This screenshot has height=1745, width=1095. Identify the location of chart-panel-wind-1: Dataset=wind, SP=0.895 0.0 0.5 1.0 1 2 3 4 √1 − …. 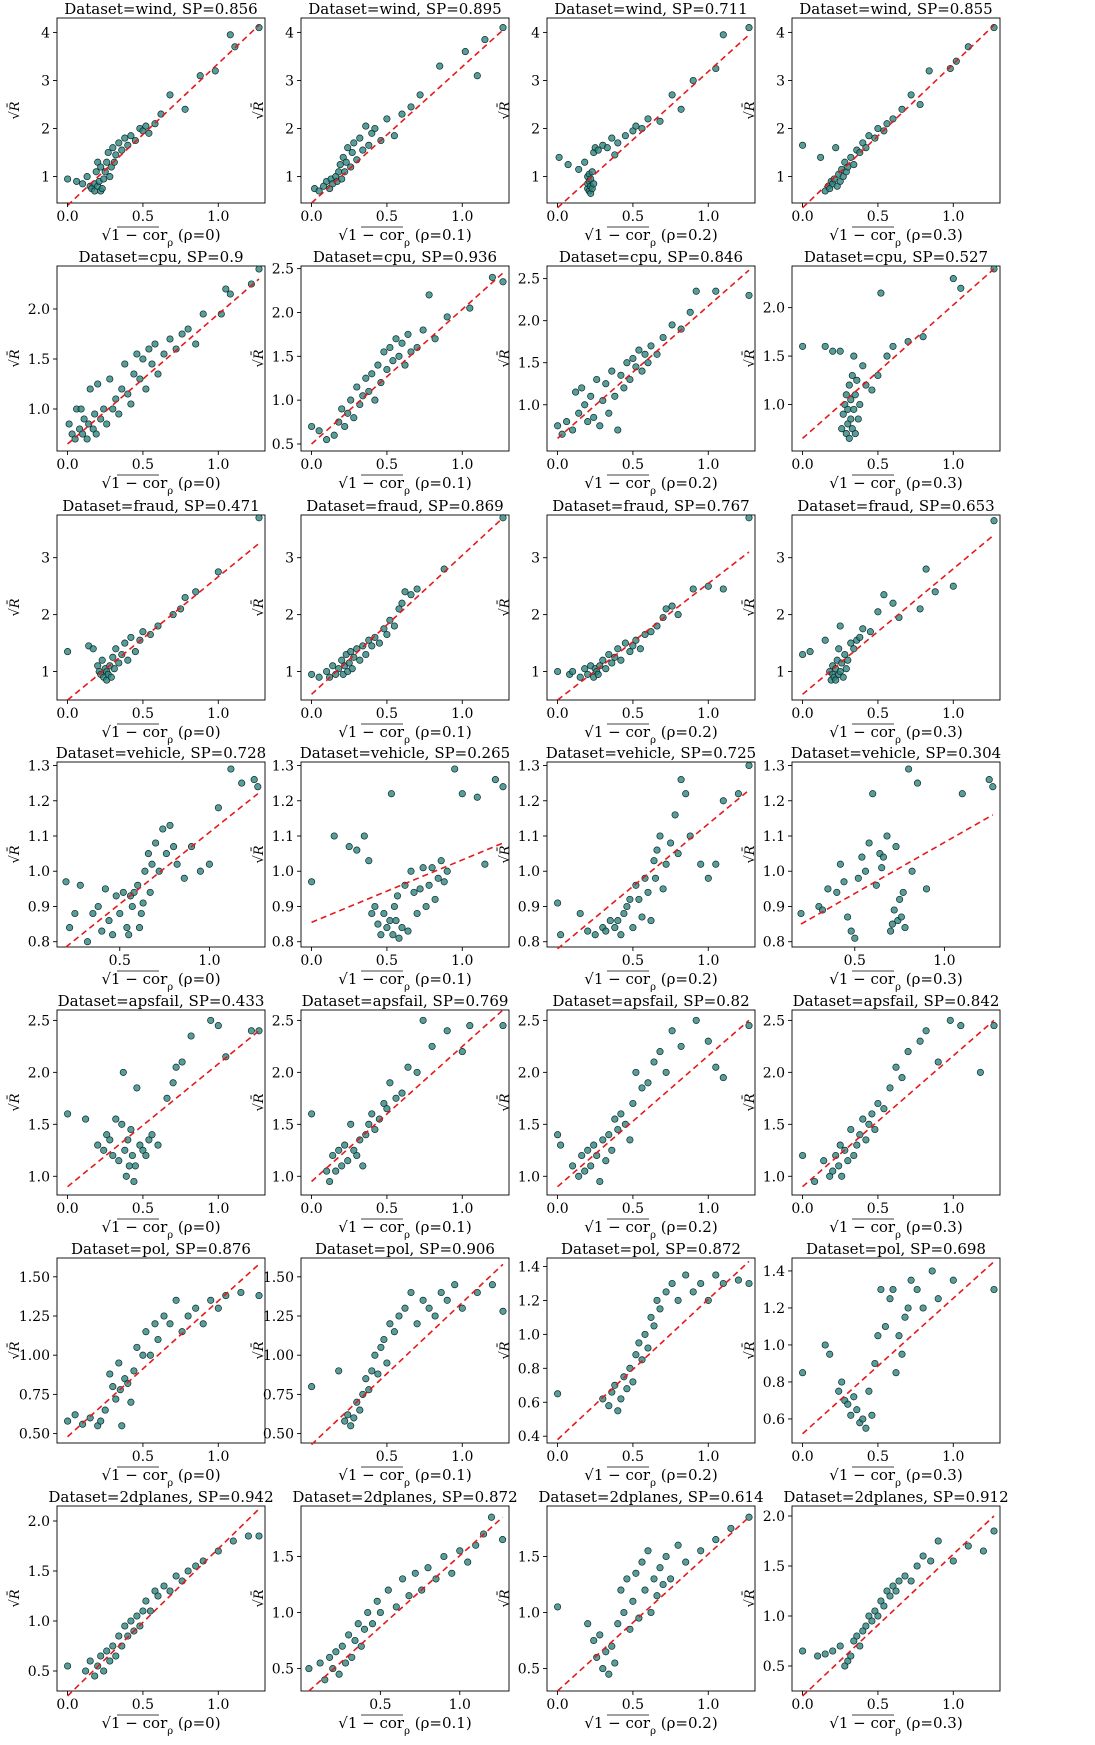
(380, 124).